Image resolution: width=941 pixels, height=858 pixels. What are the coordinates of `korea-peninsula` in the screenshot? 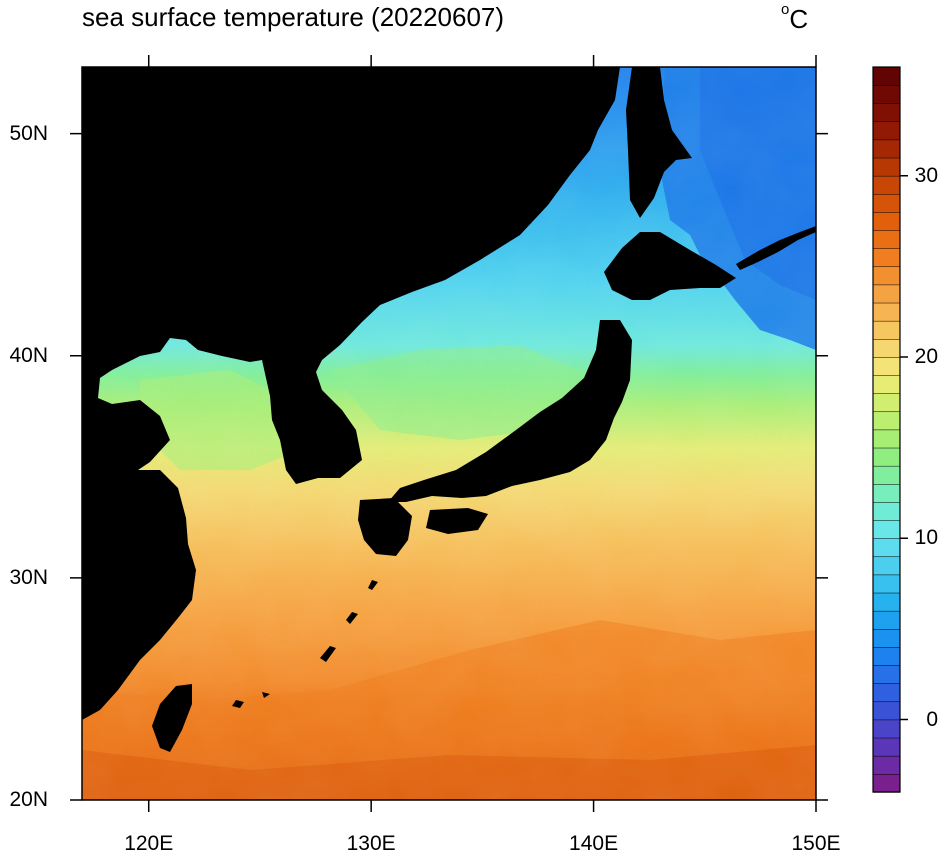 It's located at (312, 422).